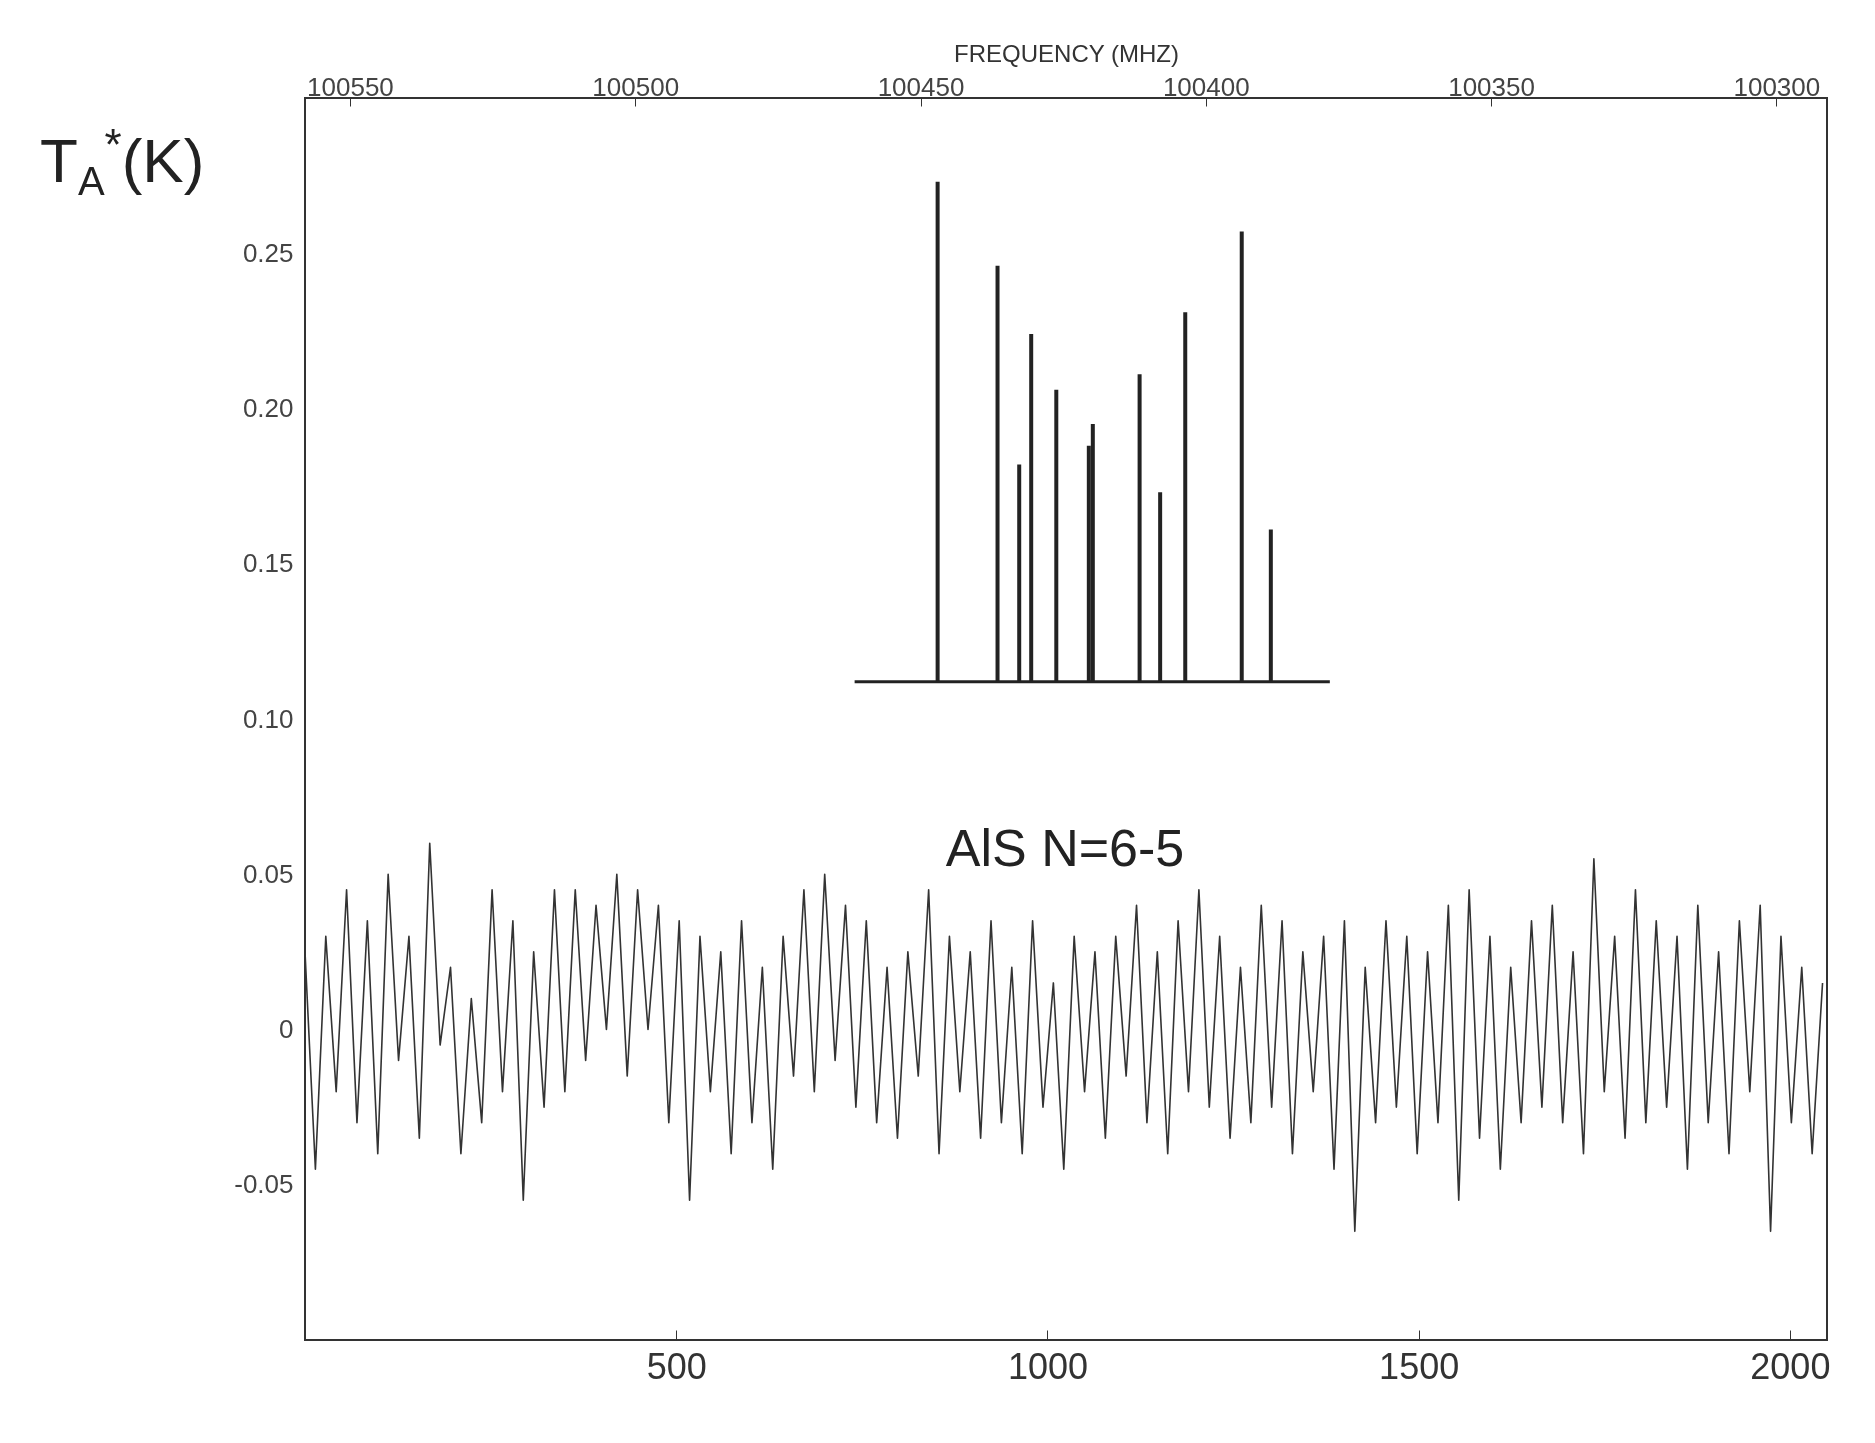 The image size is (1875, 1443). What do you see at coordinates (1777, 86) in the screenshot?
I see `x2-tick-label: 100300` at bounding box center [1777, 86].